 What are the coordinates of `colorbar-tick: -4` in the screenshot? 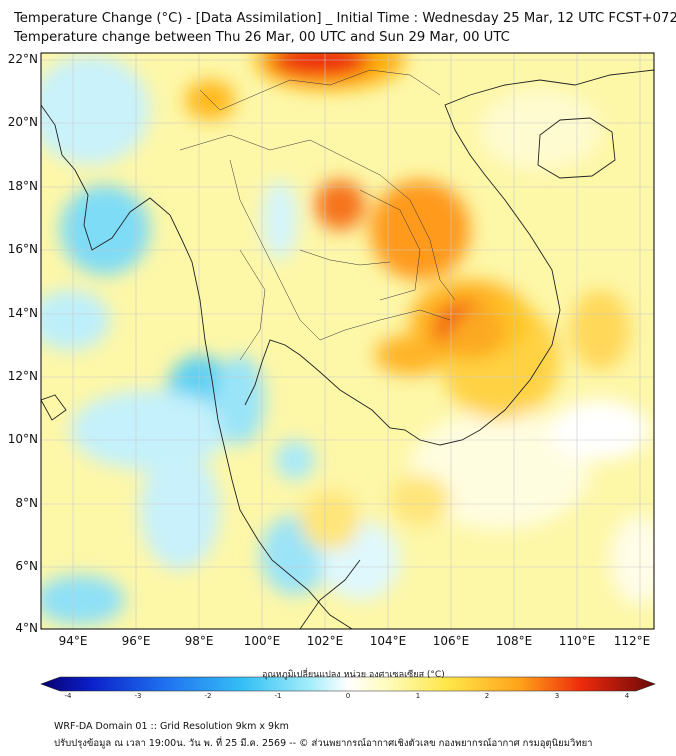 It's located at (68, 696).